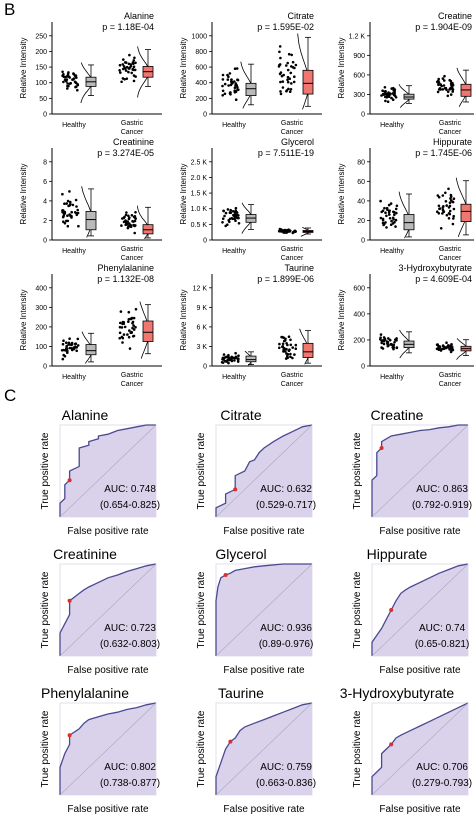 Image resolution: width=474 pixels, height=826 pixels. What do you see at coordinates (69, 480) in the screenshot?
I see `cutoff-point` at bounding box center [69, 480].